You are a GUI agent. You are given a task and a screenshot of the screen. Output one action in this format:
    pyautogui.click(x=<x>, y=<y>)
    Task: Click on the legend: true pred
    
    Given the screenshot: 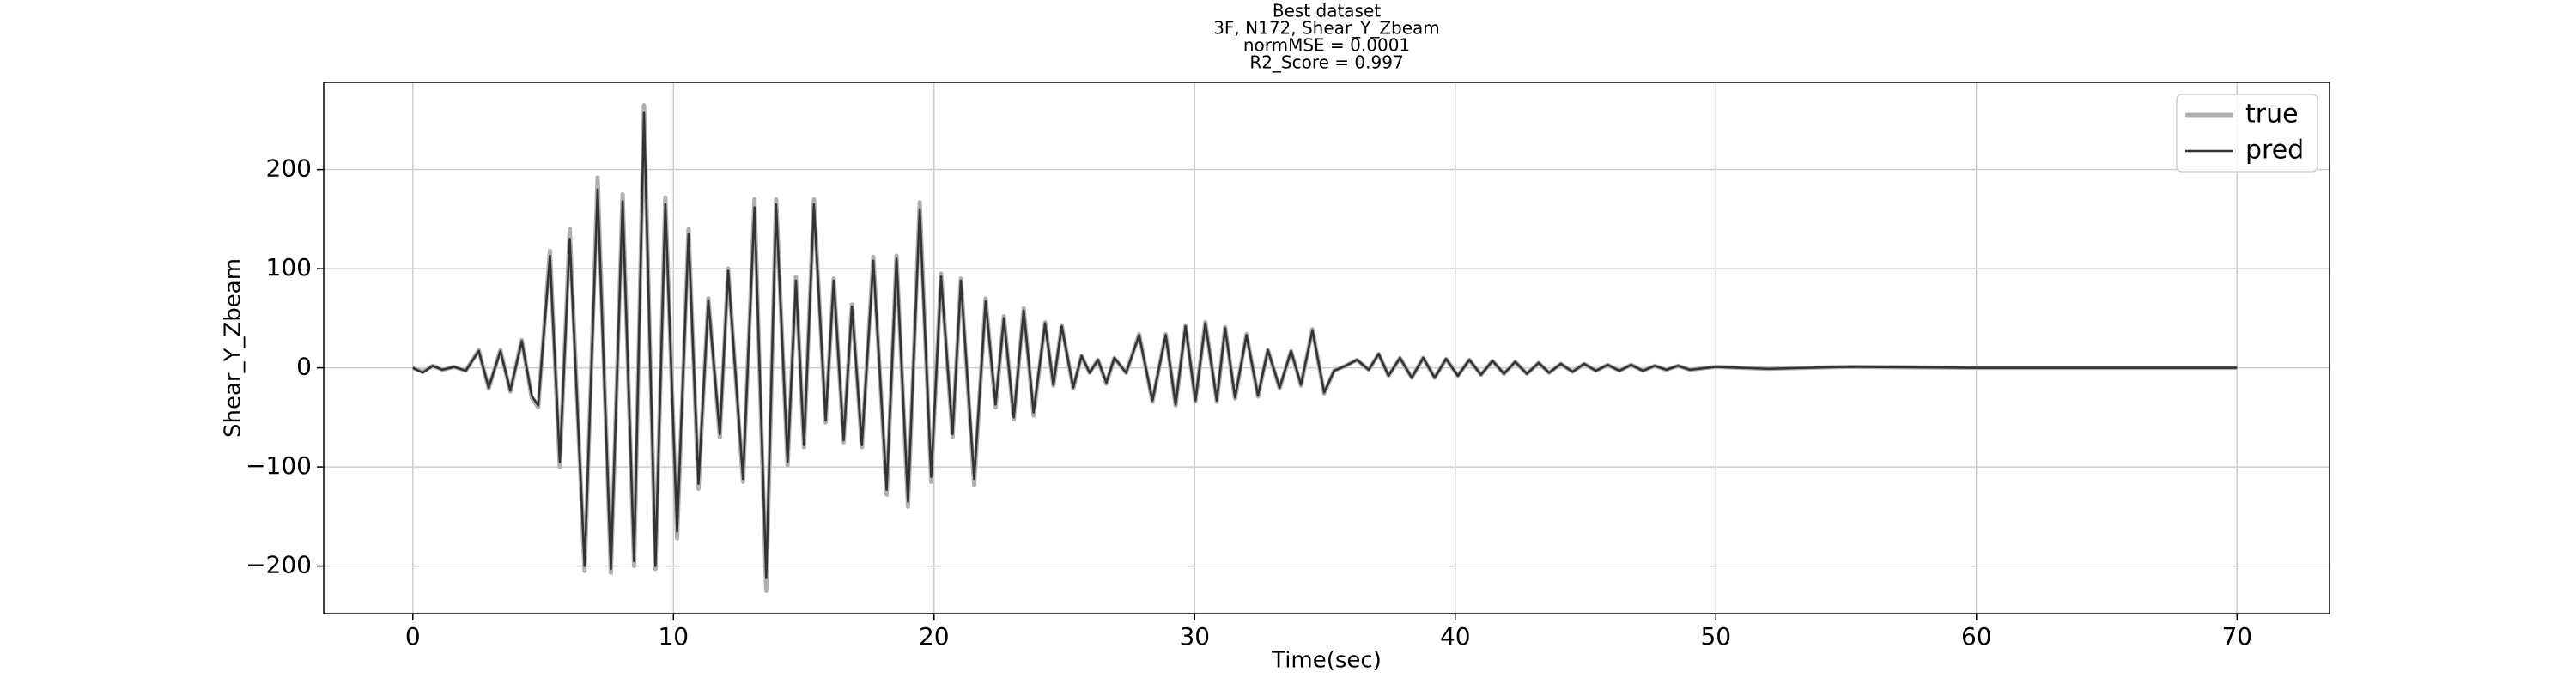 What is the action you would take?
    pyautogui.click(x=2247, y=133)
    